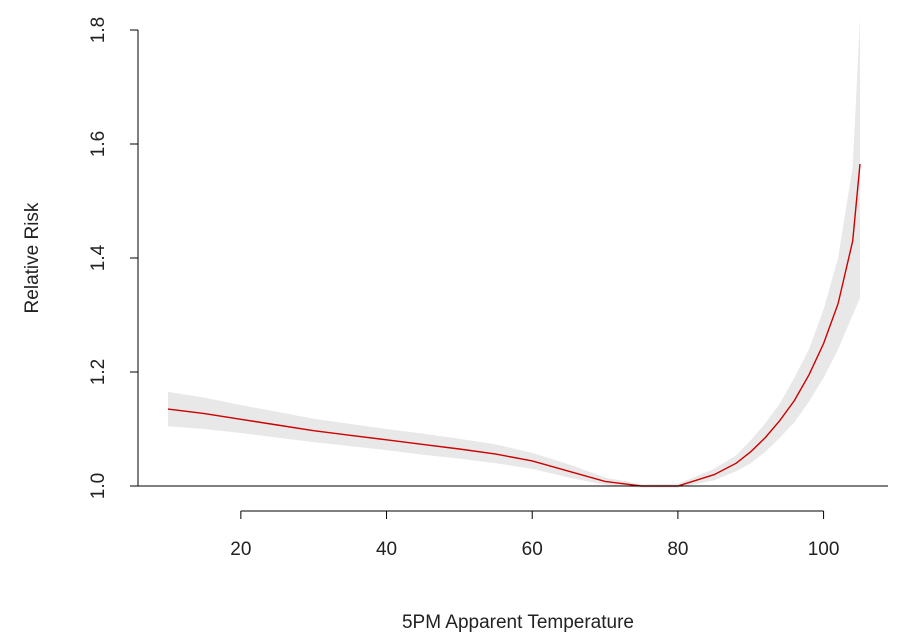 This screenshot has width=897, height=641. Describe the element at coordinates (98, 257) in the screenshot. I see `y-tick-label: 1.4` at that location.